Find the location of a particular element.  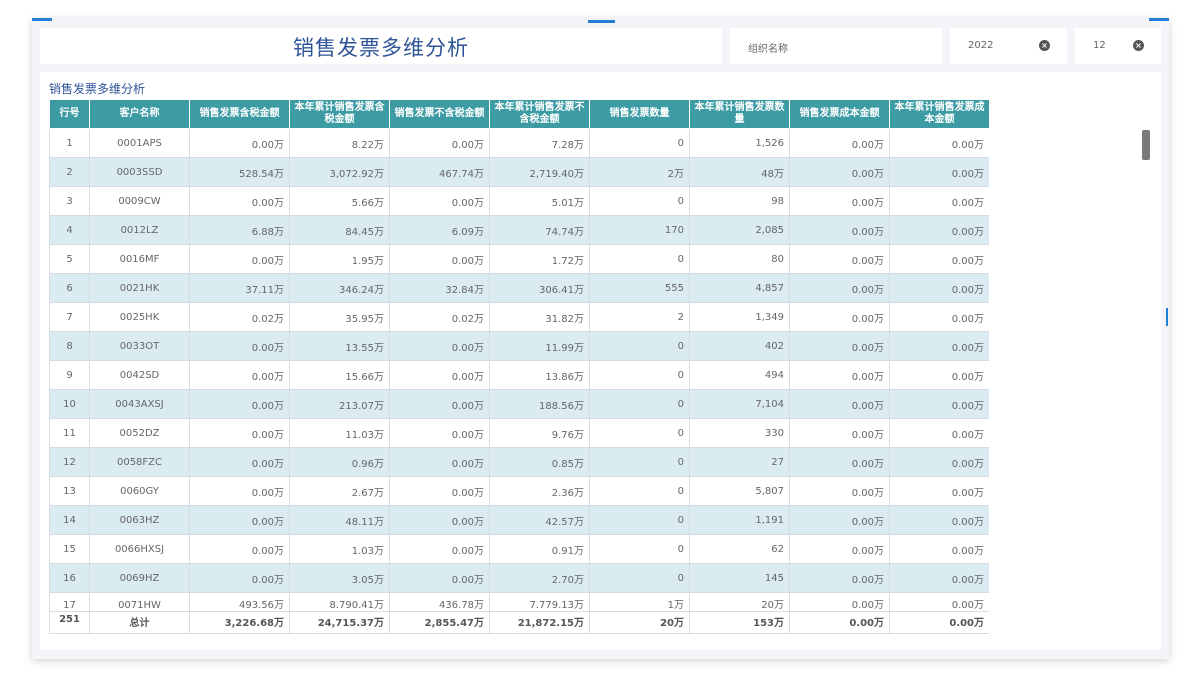

table-cell: 11.03万 is located at coordinates (339, 433).